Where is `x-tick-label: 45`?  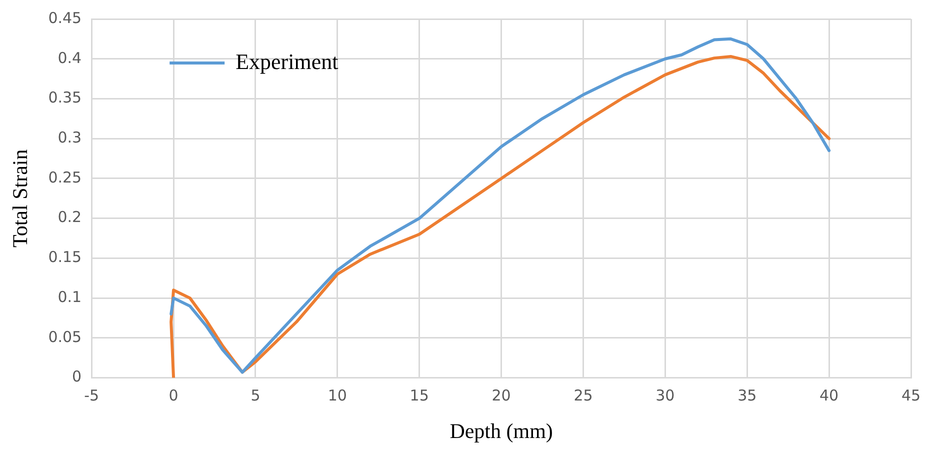
x-tick-label: 45 is located at coordinates (911, 395).